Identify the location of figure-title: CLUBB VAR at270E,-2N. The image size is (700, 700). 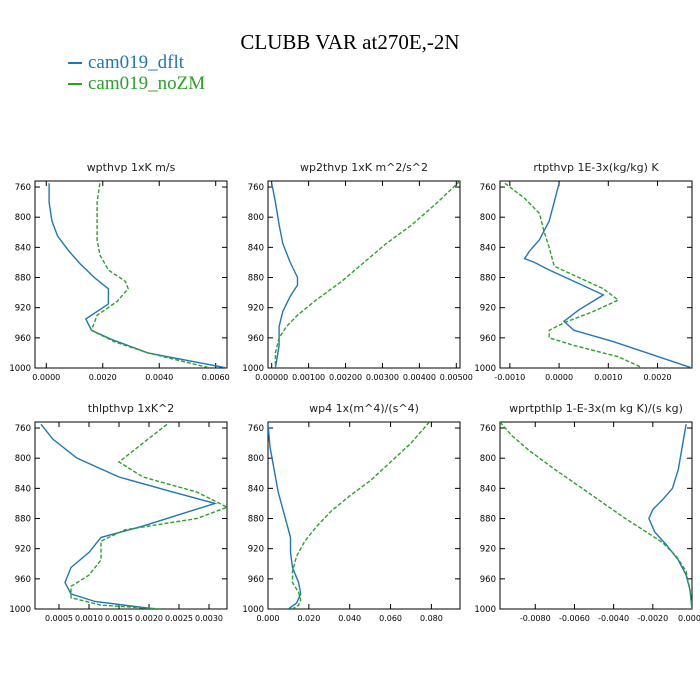
(350, 42).